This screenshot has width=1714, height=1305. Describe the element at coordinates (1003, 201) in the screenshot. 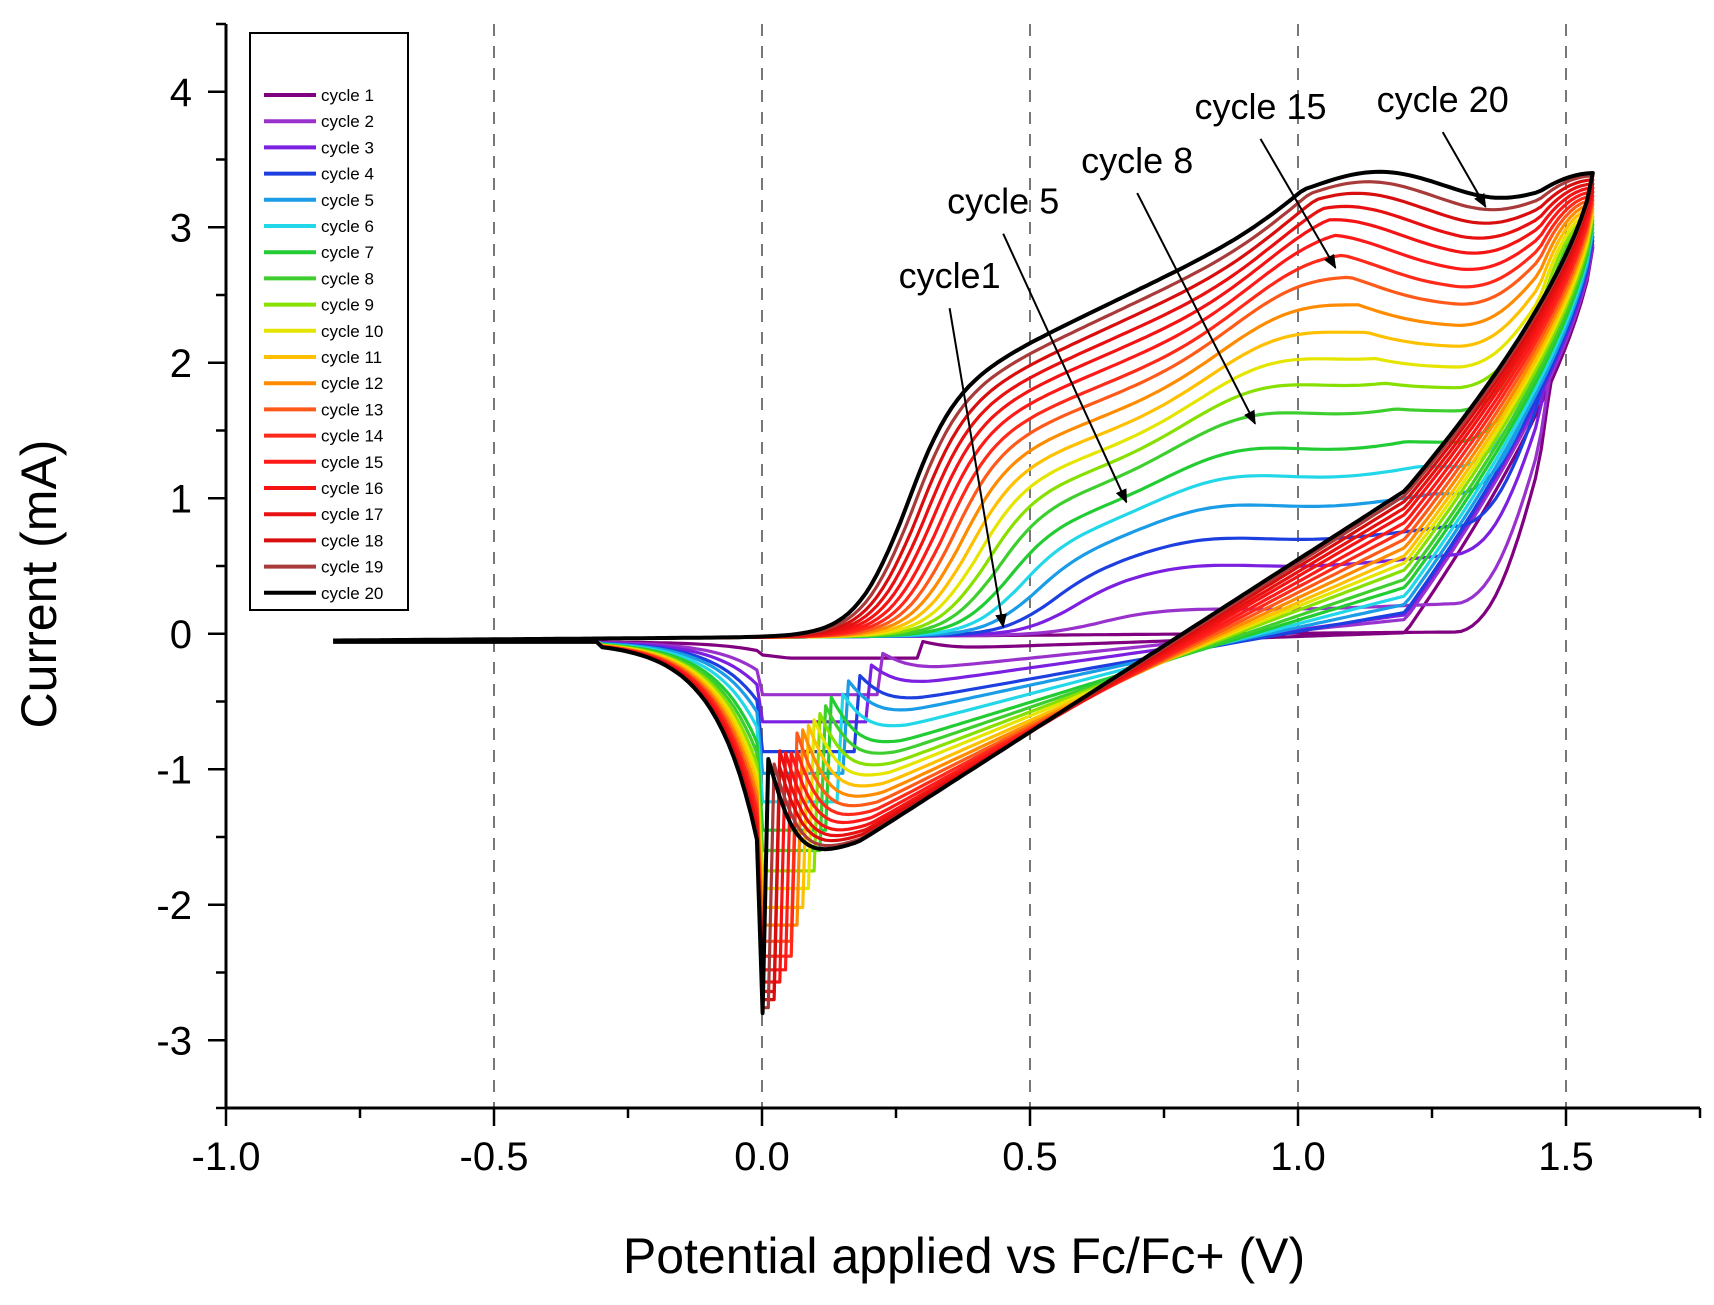

I see `annotation-label: cycle 5` at that location.